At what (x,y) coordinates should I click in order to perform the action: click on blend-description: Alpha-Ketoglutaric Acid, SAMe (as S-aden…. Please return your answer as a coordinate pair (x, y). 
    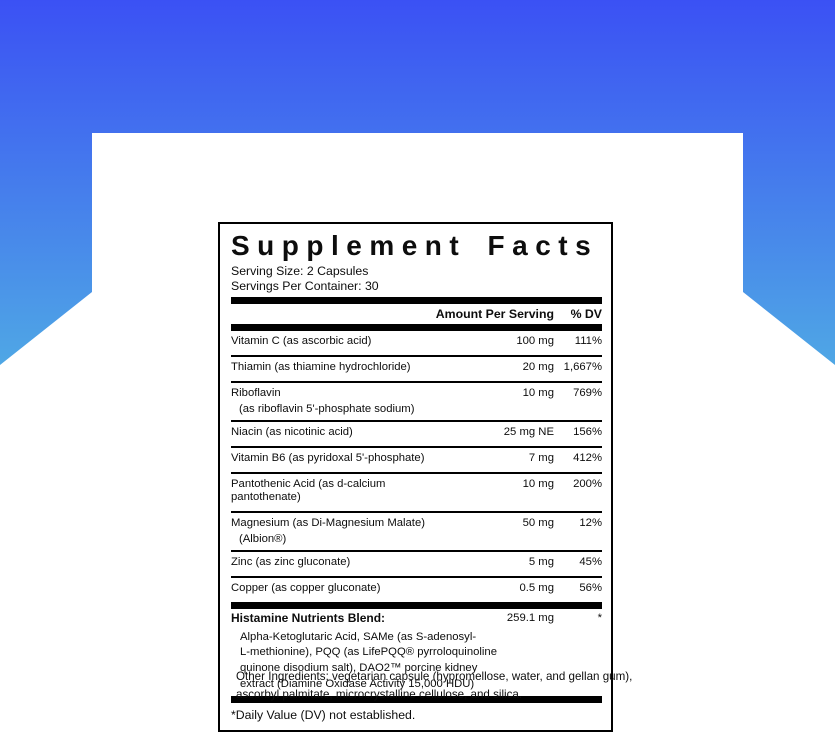
    Looking at the image, I should click on (416, 658).